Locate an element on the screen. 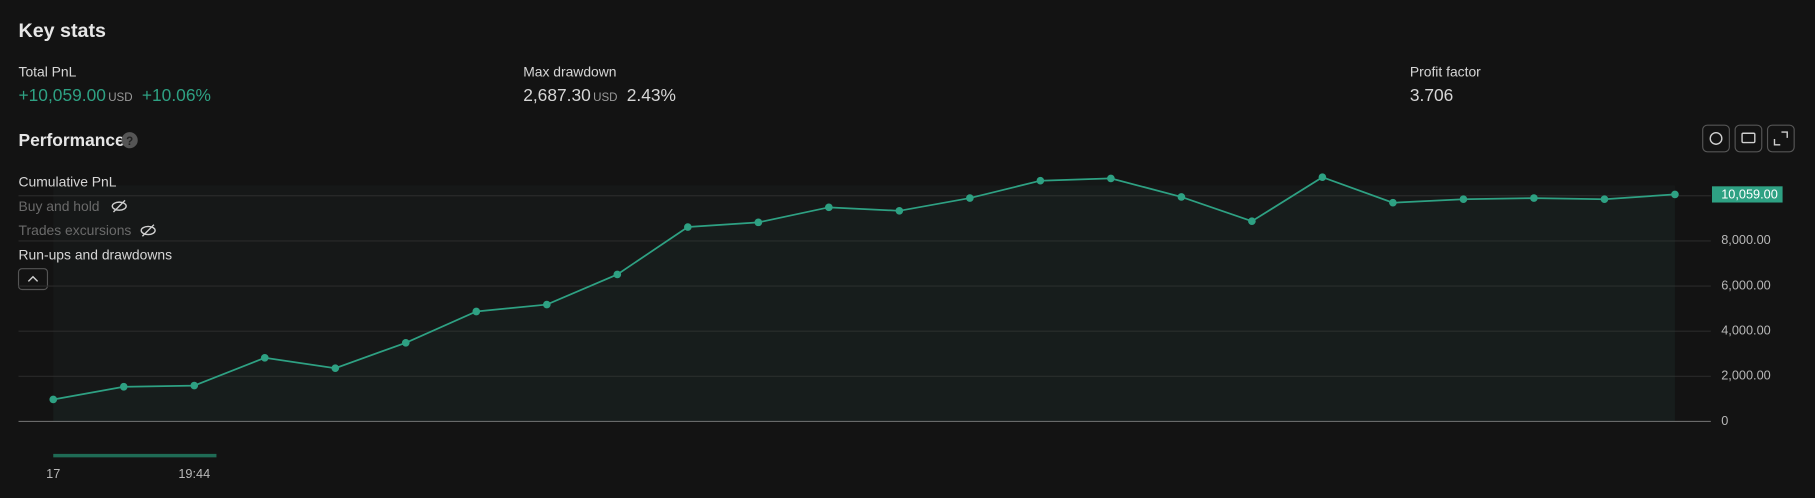 The height and width of the screenshot is (498, 1815). chevron-icon is located at coordinates (33, 278).